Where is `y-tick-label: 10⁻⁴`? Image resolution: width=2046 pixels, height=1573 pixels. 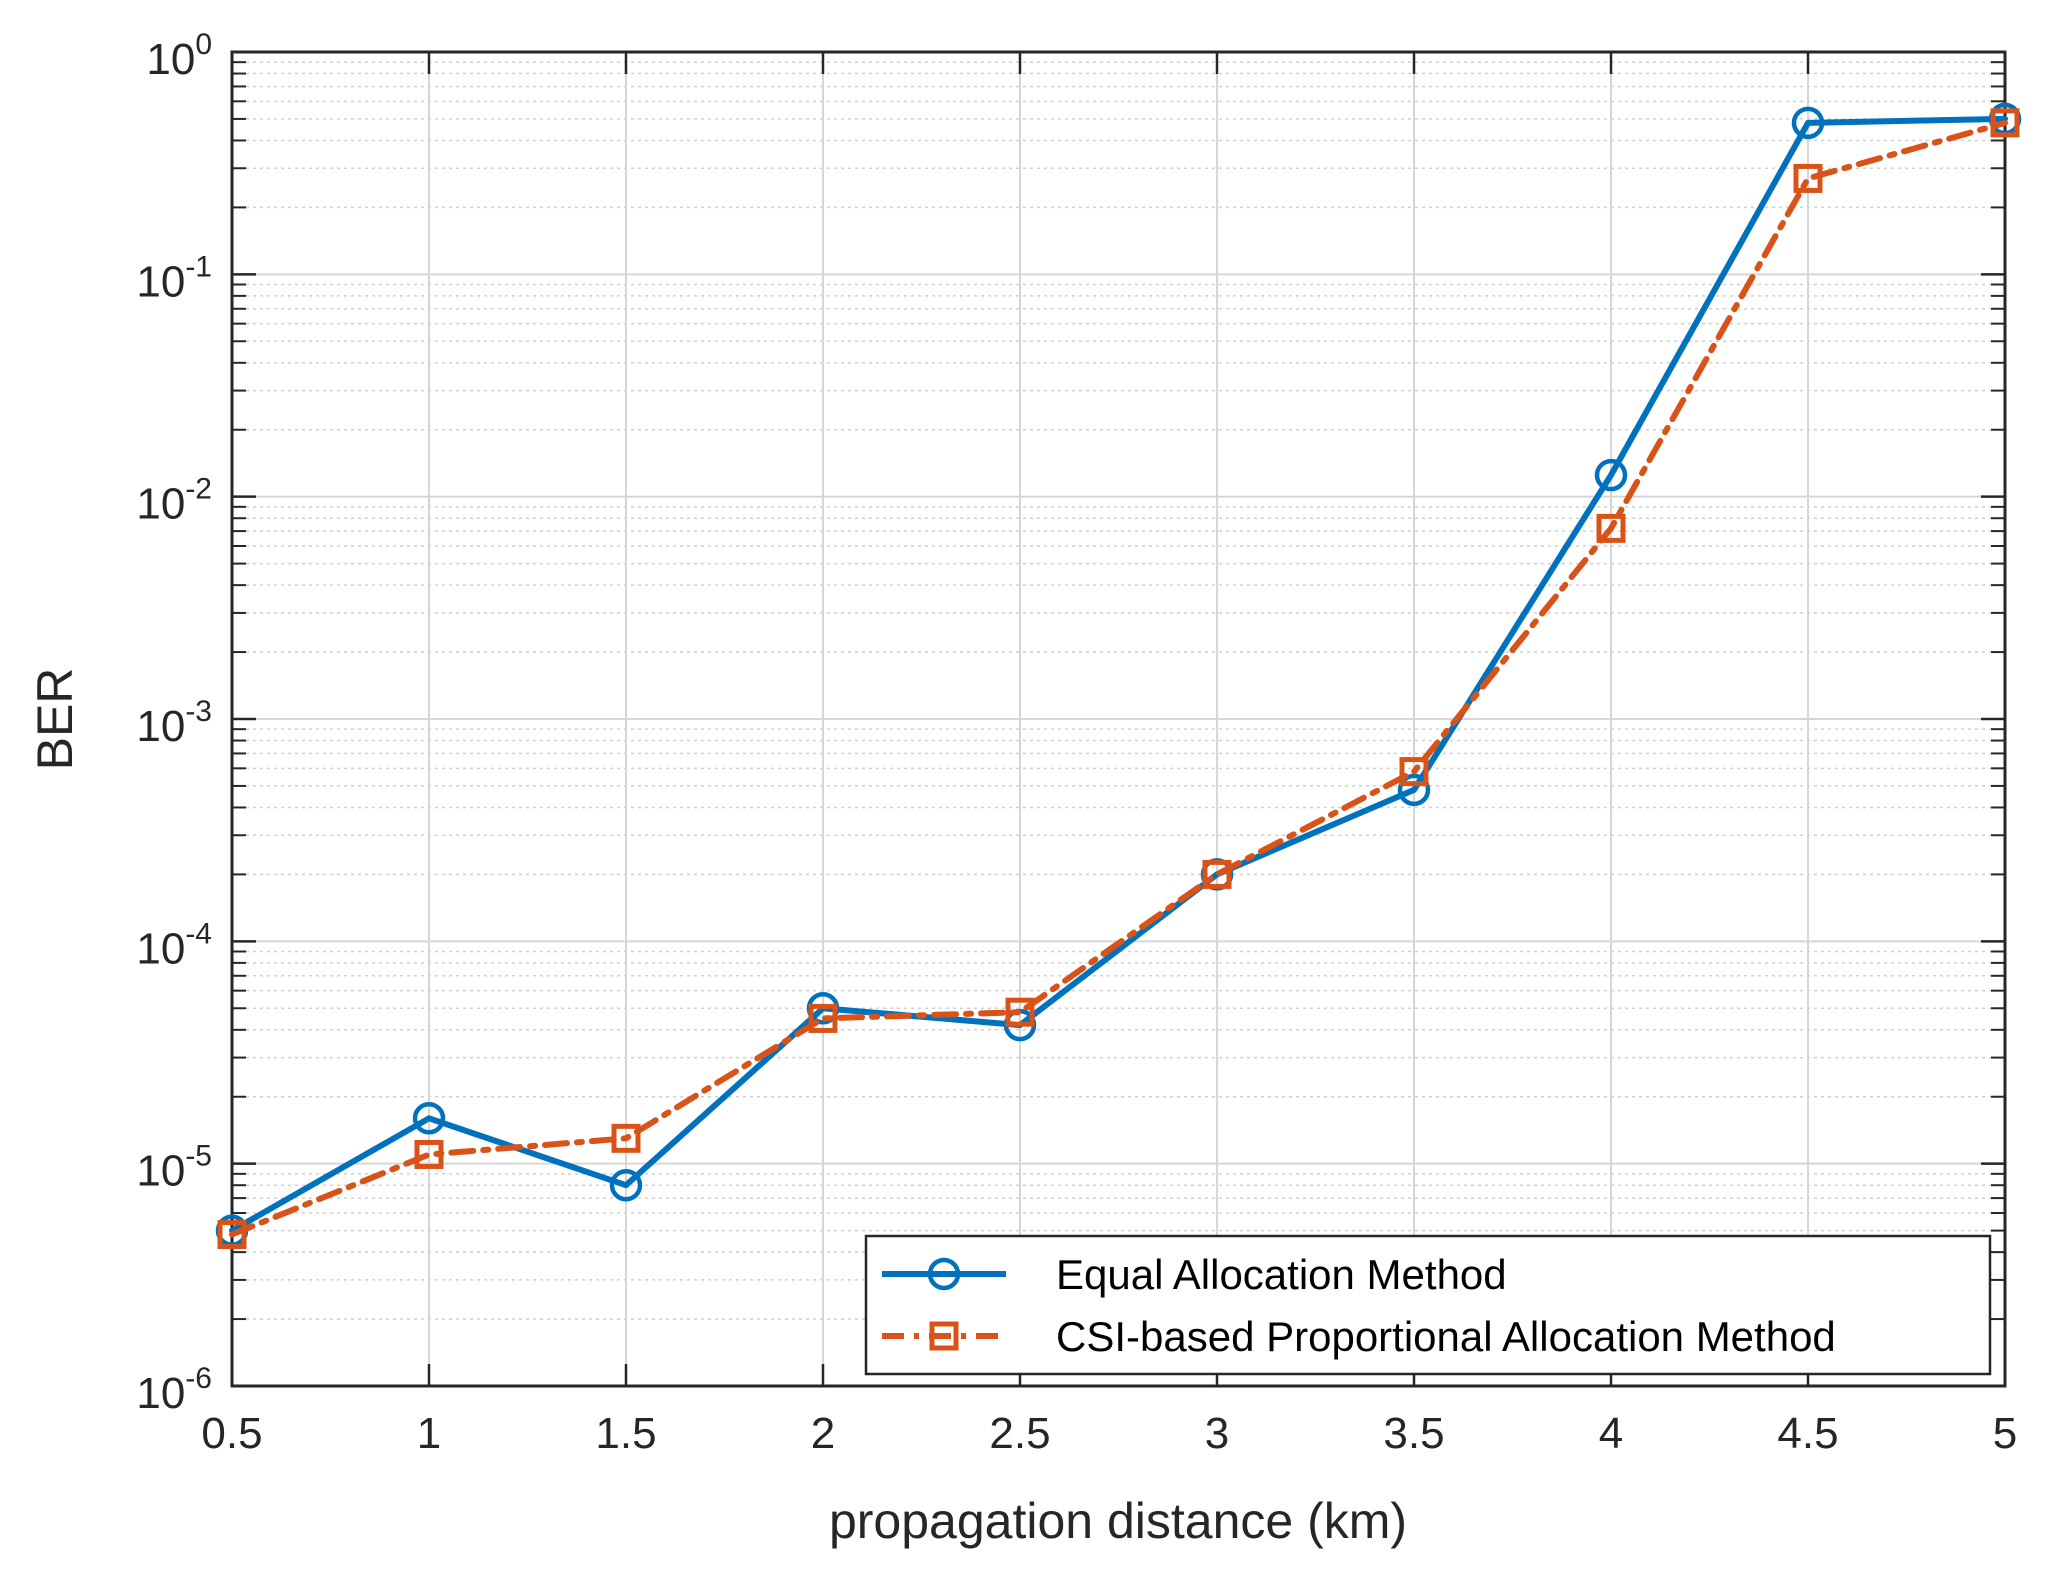
y-tick-label: 10⁻⁴ is located at coordinates (174, 945).